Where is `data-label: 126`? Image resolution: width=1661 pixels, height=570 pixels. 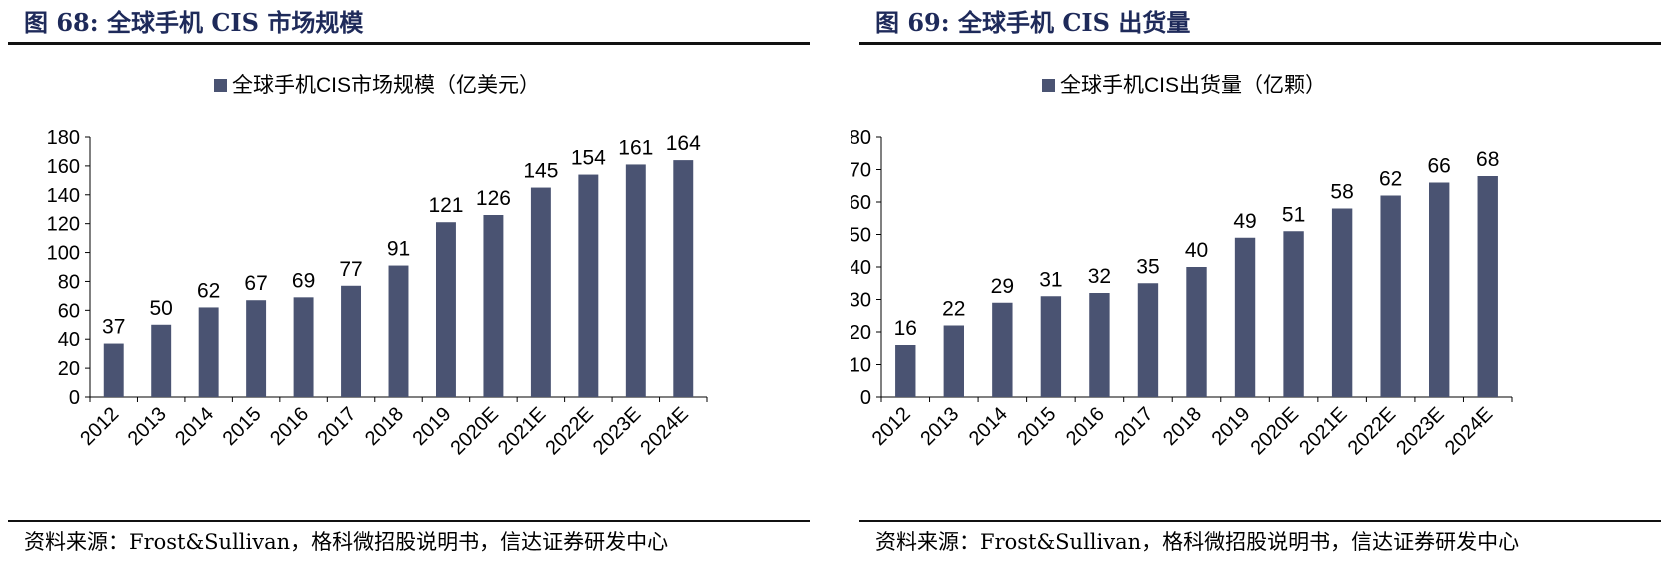 data-label: 126 is located at coordinates (493, 198).